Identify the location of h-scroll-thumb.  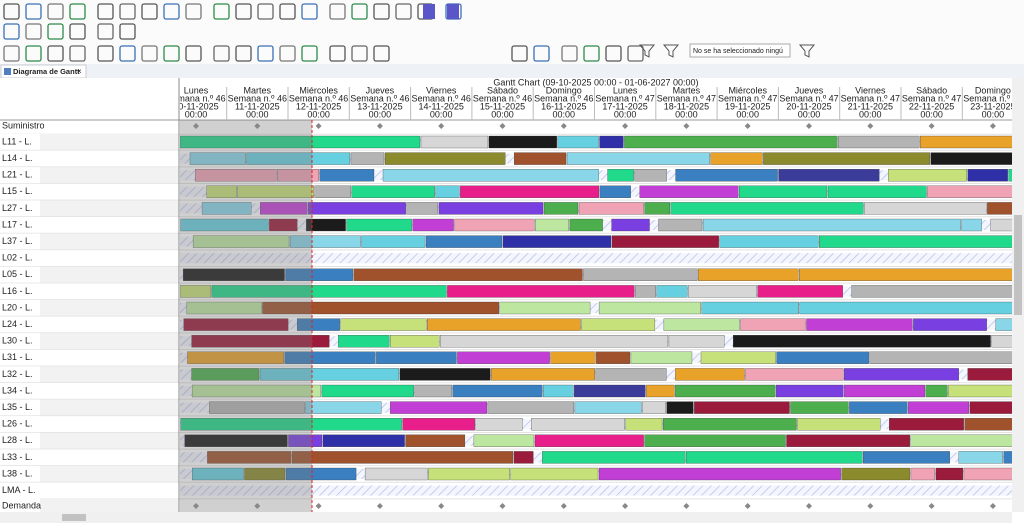
(74, 517).